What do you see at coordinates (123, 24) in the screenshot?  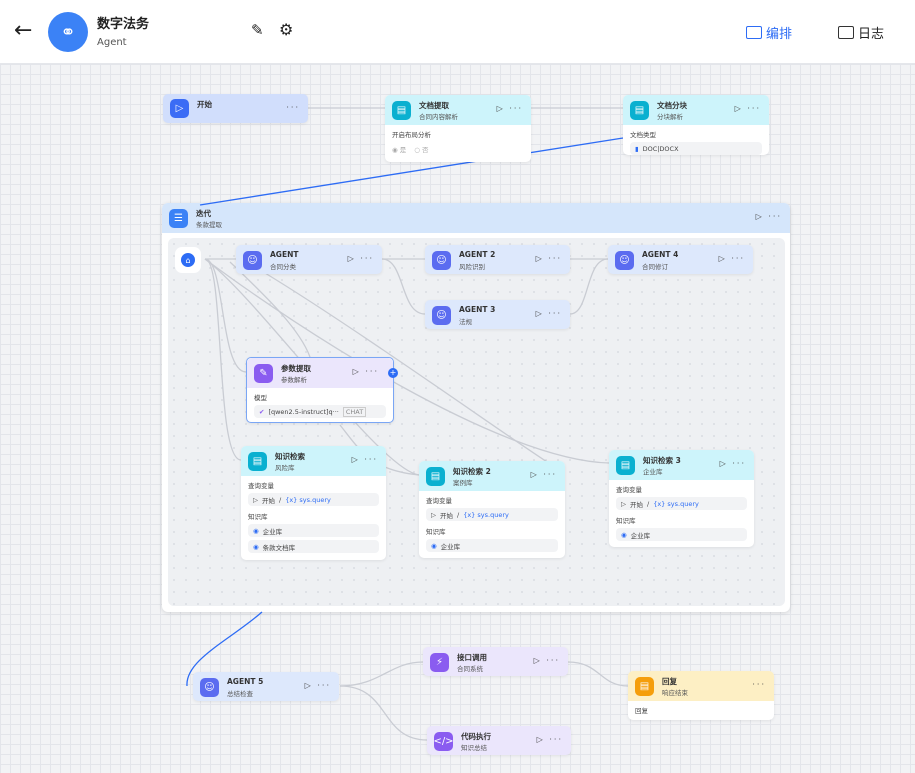 I see `app-title: 数字法务` at bounding box center [123, 24].